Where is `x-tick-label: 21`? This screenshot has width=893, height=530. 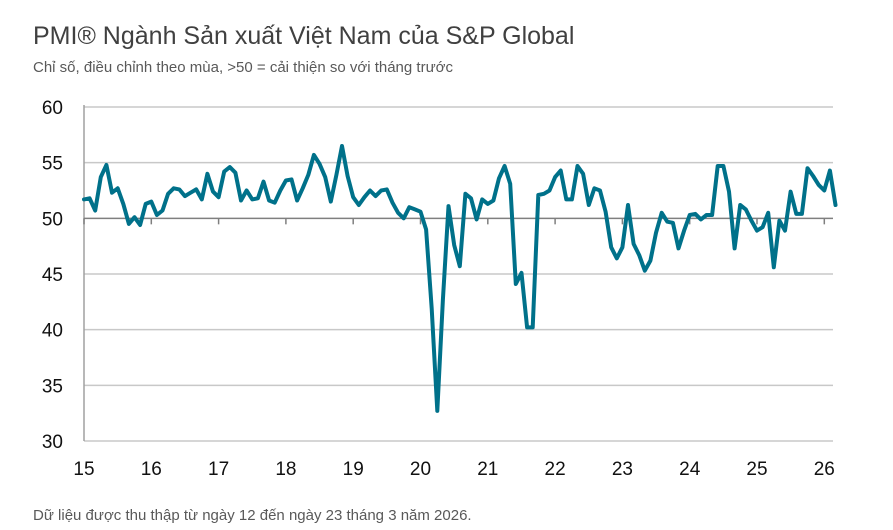 x-tick-label: 21 is located at coordinates (487, 469).